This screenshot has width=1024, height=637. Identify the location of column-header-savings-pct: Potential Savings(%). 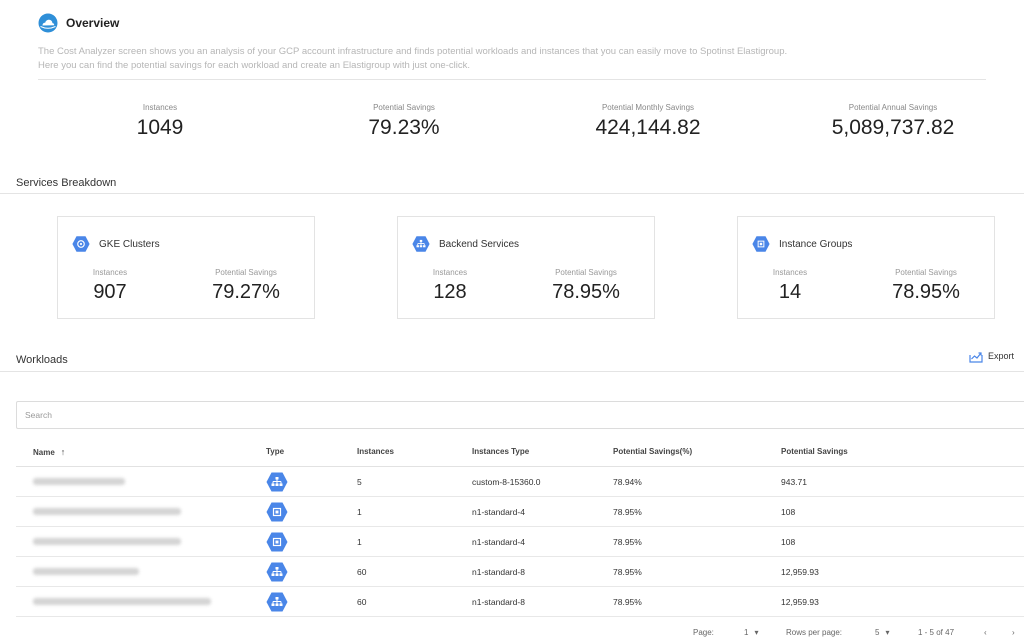
(697, 452).